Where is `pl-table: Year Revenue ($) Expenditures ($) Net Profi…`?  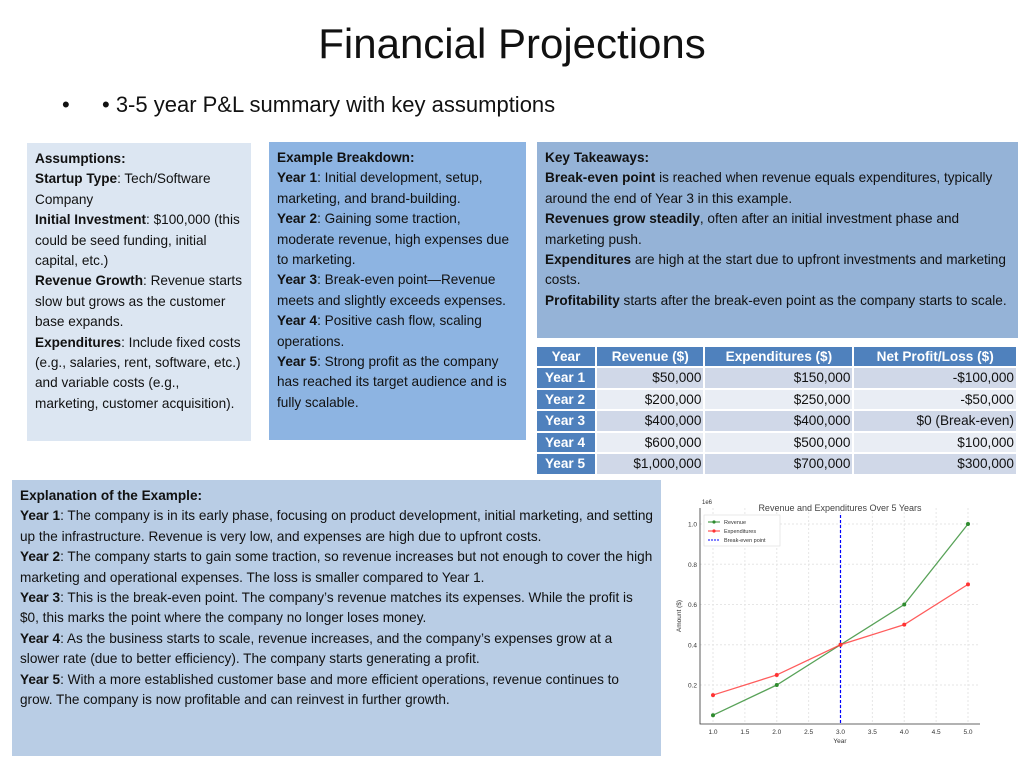 pl-table: Year Revenue ($) Expenditures ($) Net Profi… is located at coordinates (776, 410).